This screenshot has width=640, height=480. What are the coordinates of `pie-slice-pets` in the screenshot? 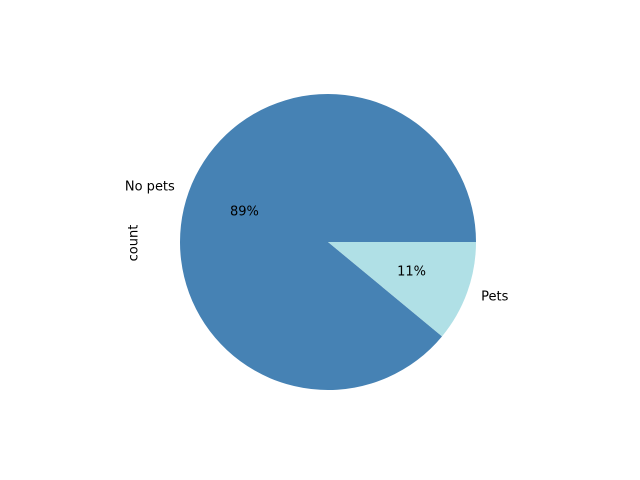 It's located at (402, 289).